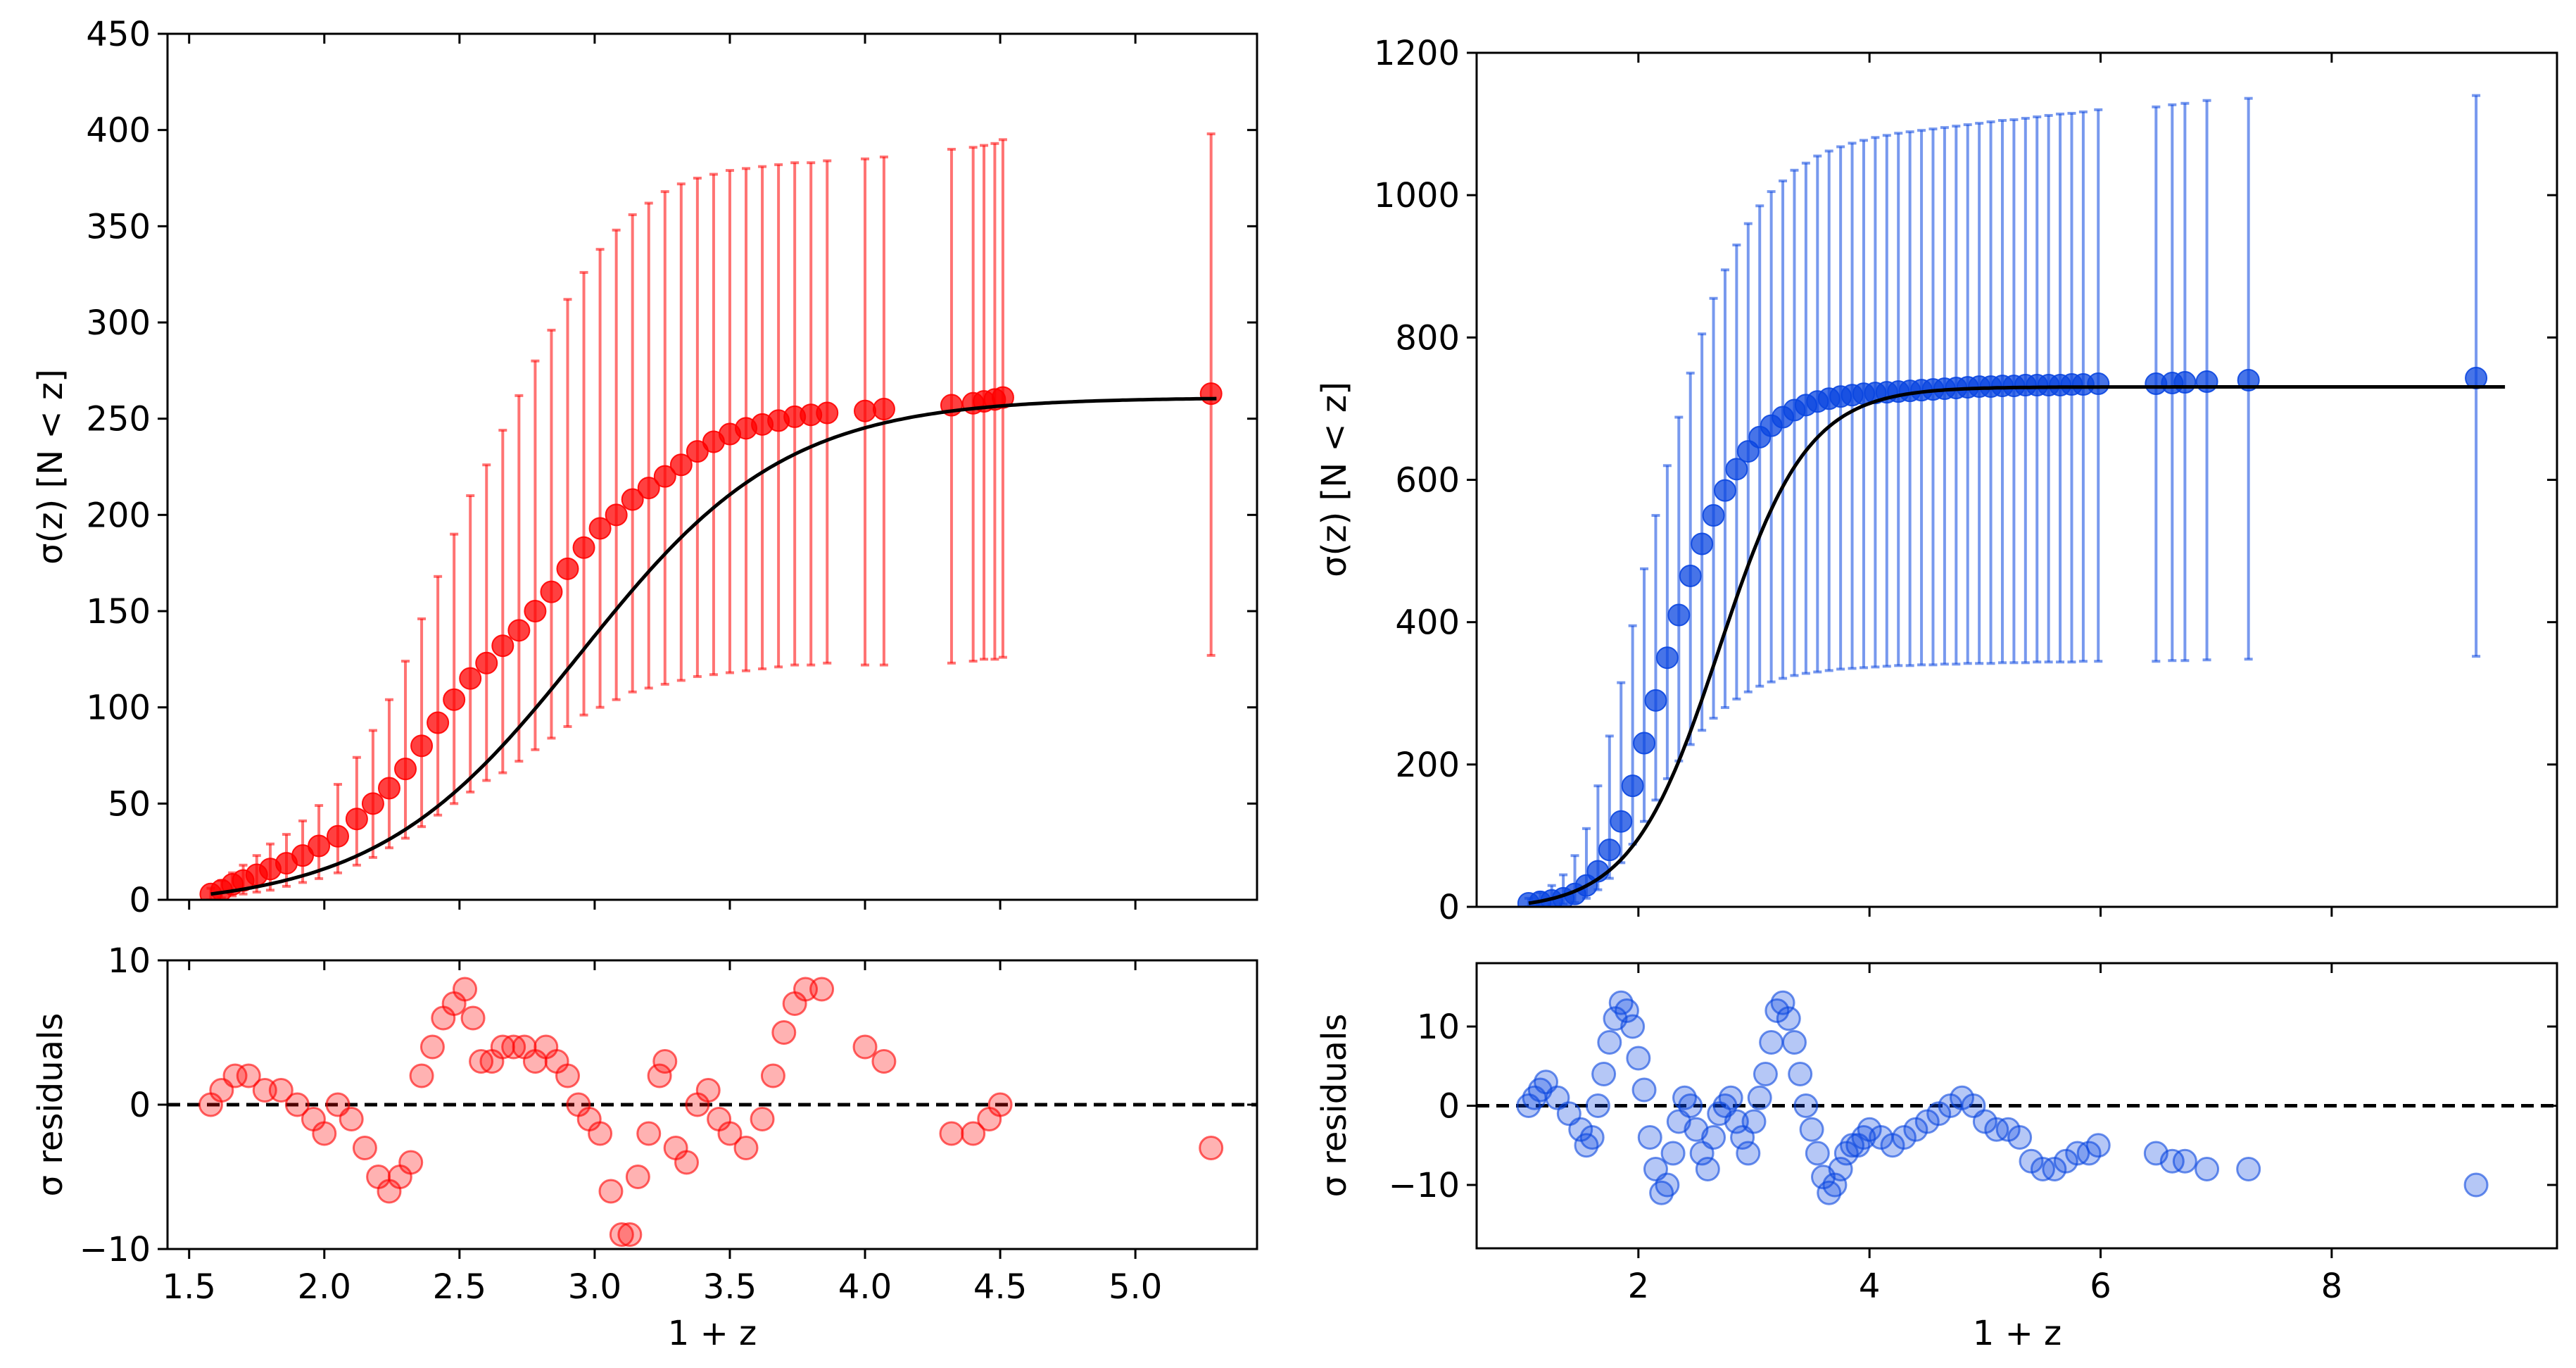 This screenshot has width=2576, height=1368. Describe the element at coordinates (1870, 1286) in the screenshot. I see `right-resid-xtick-label: 4` at that location.